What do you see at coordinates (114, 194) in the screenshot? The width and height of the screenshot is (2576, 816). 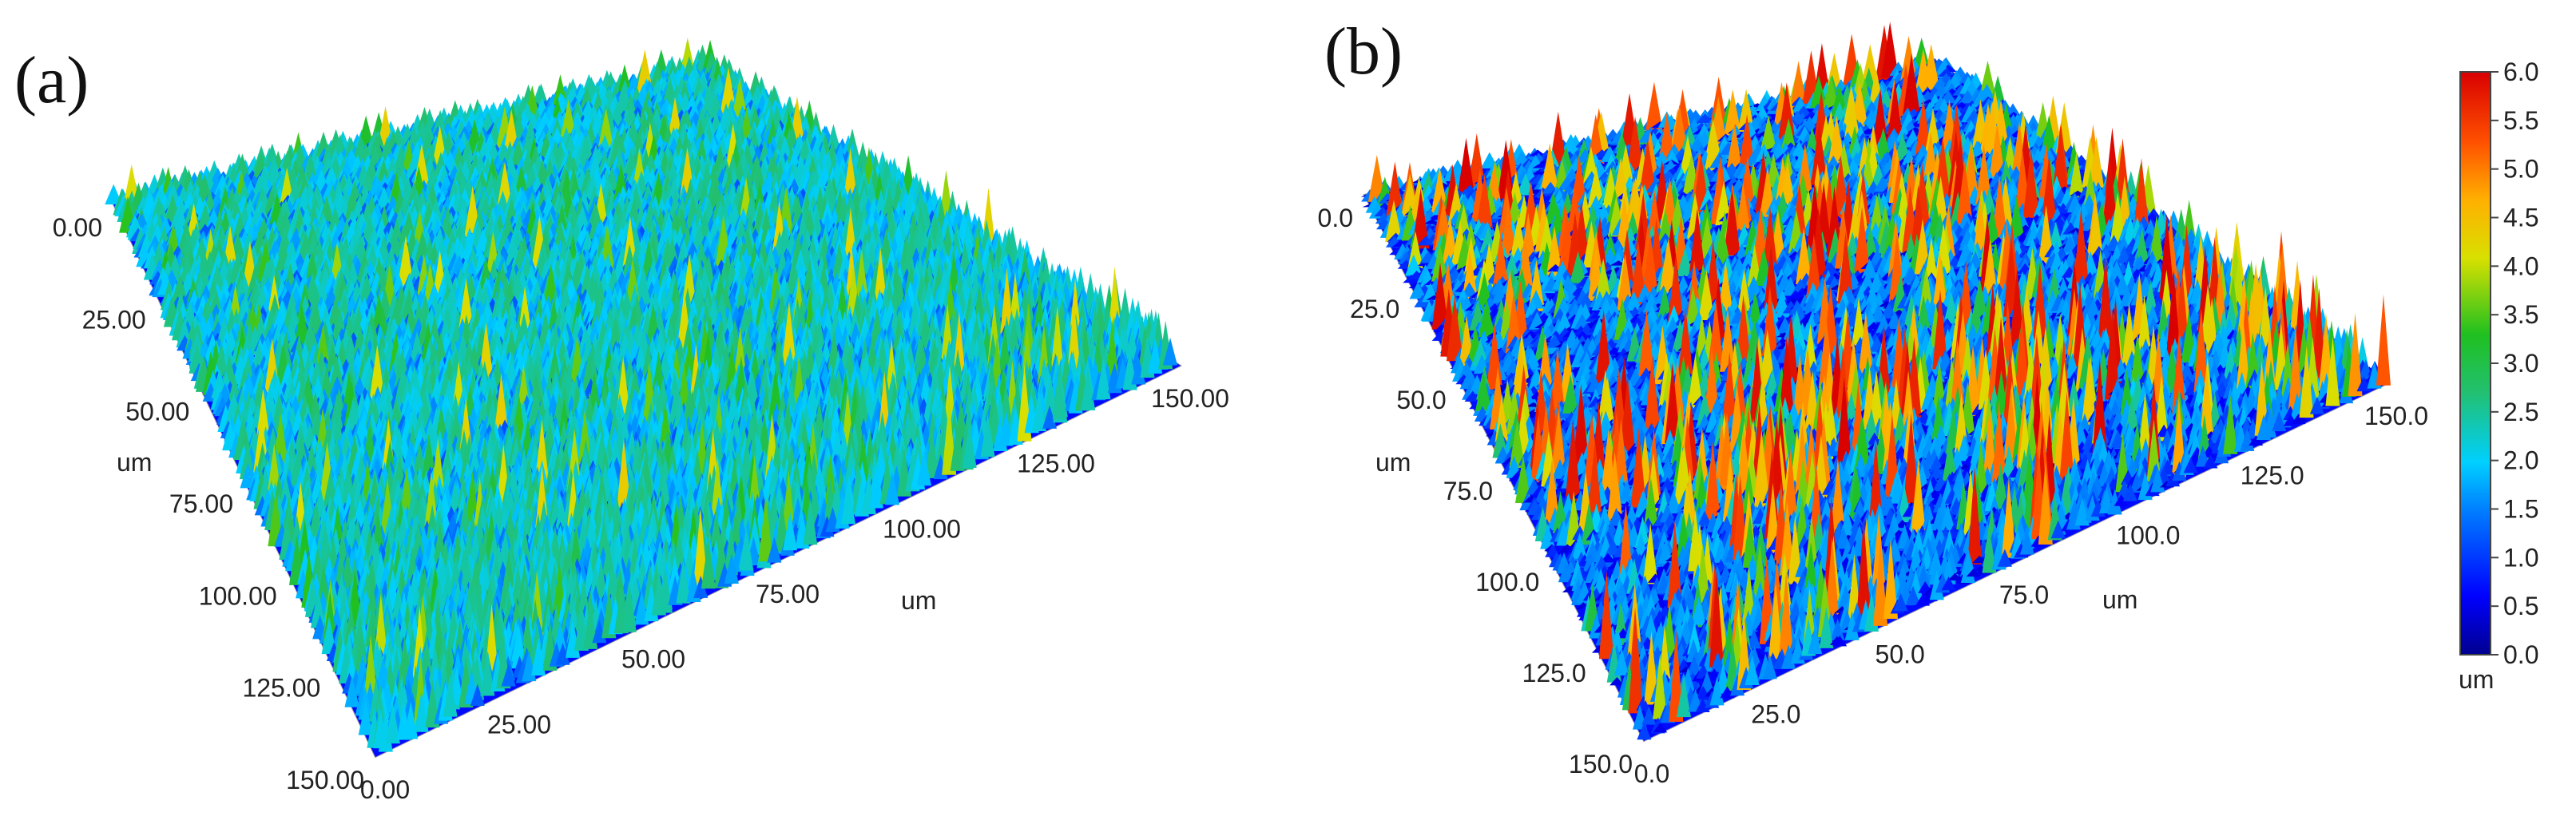 I see `surface-peak` at bounding box center [114, 194].